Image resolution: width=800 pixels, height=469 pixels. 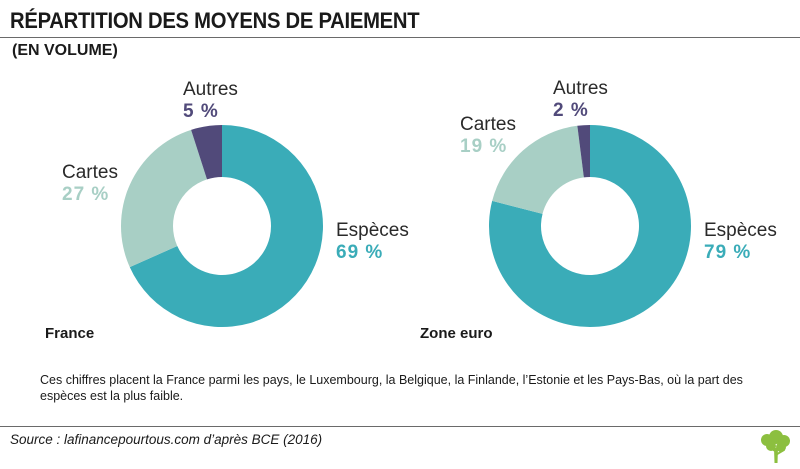 I want to click on slice-autres-zone-euro, so click(x=583, y=151).